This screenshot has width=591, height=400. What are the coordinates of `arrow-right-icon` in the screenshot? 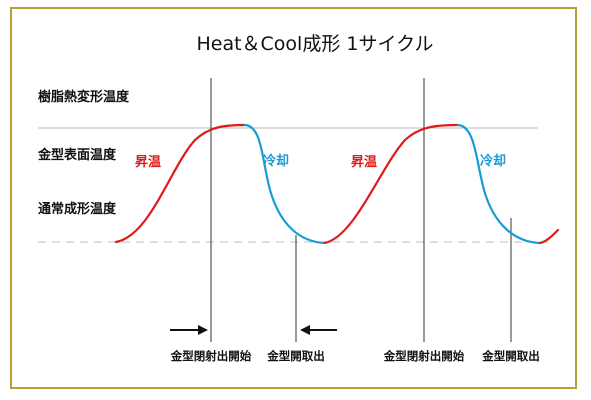 It's located at (189, 330).